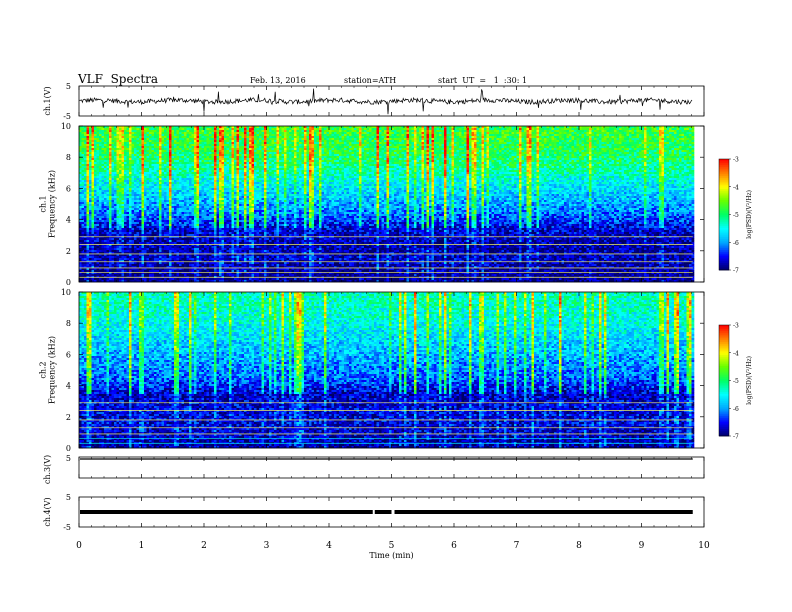 The width and height of the screenshot is (792, 612). Describe the element at coordinates (386, 512) in the screenshot. I see `ch4-waveform-band` at that location.